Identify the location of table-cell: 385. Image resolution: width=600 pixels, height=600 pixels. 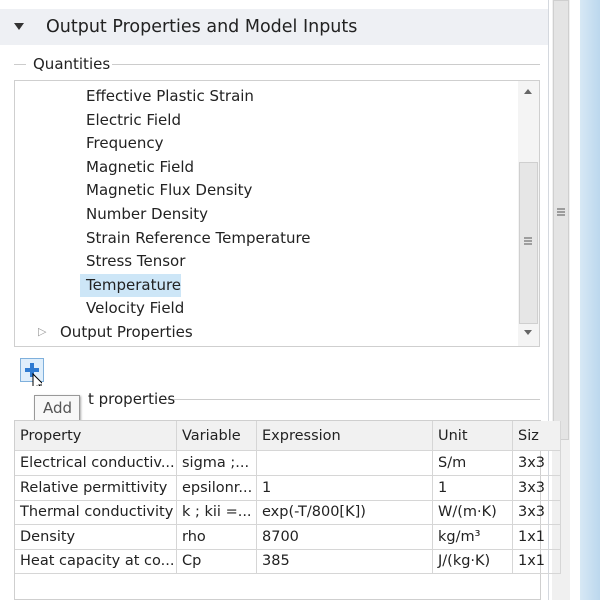
(345, 562).